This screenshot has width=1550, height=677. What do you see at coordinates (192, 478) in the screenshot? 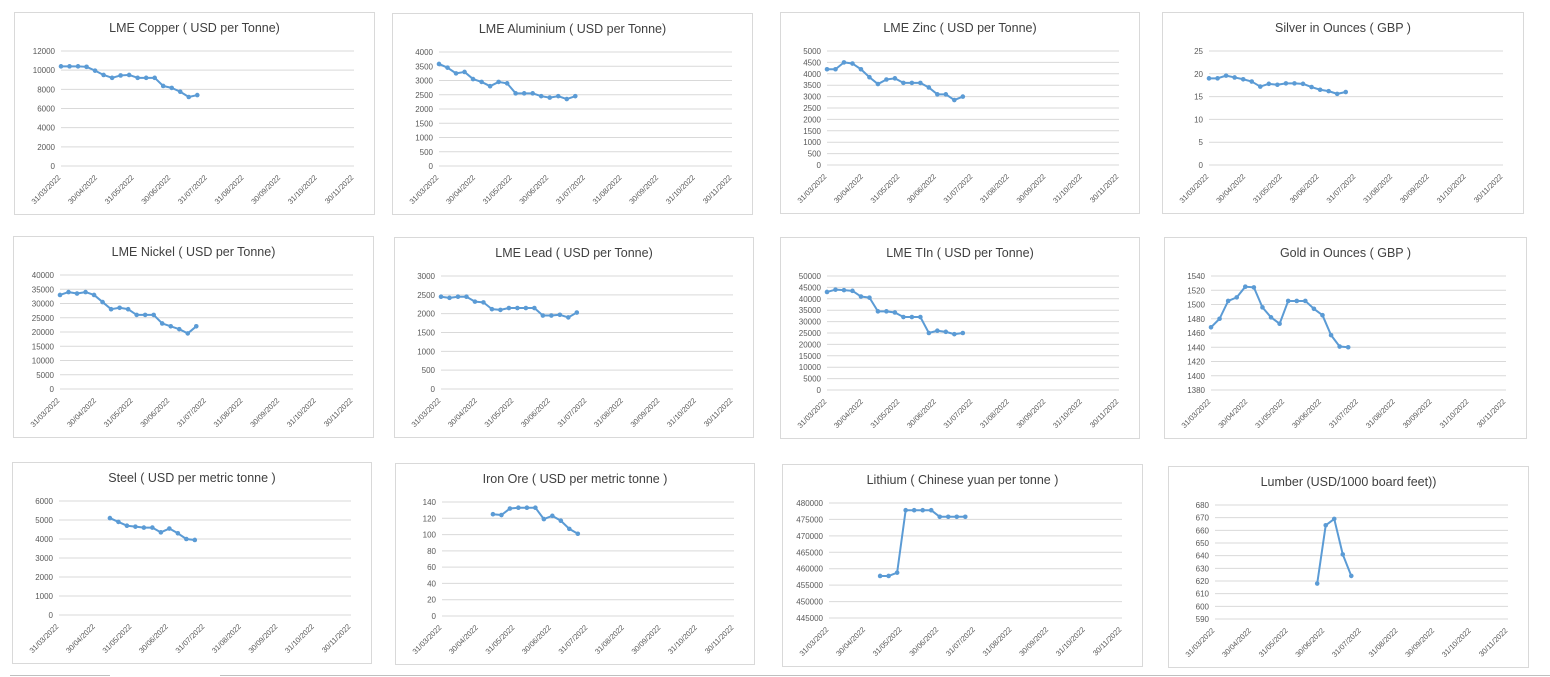
I see `chart-title: Steel ( USD per metric tonne )` at bounding box center [192, 478].